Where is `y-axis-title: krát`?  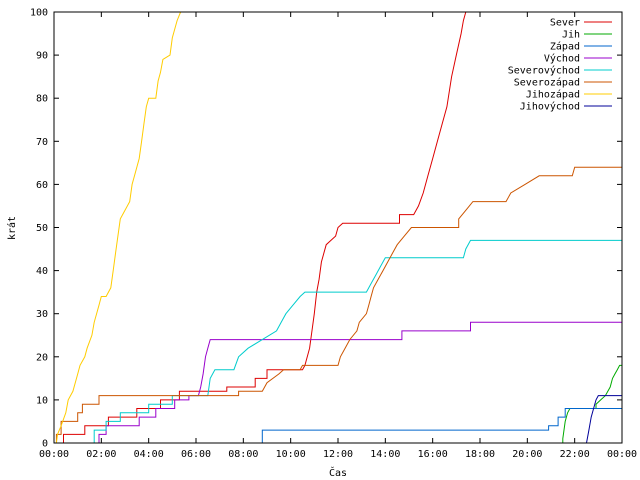
y-axis-title: krát is located at coordinates (12, 228).